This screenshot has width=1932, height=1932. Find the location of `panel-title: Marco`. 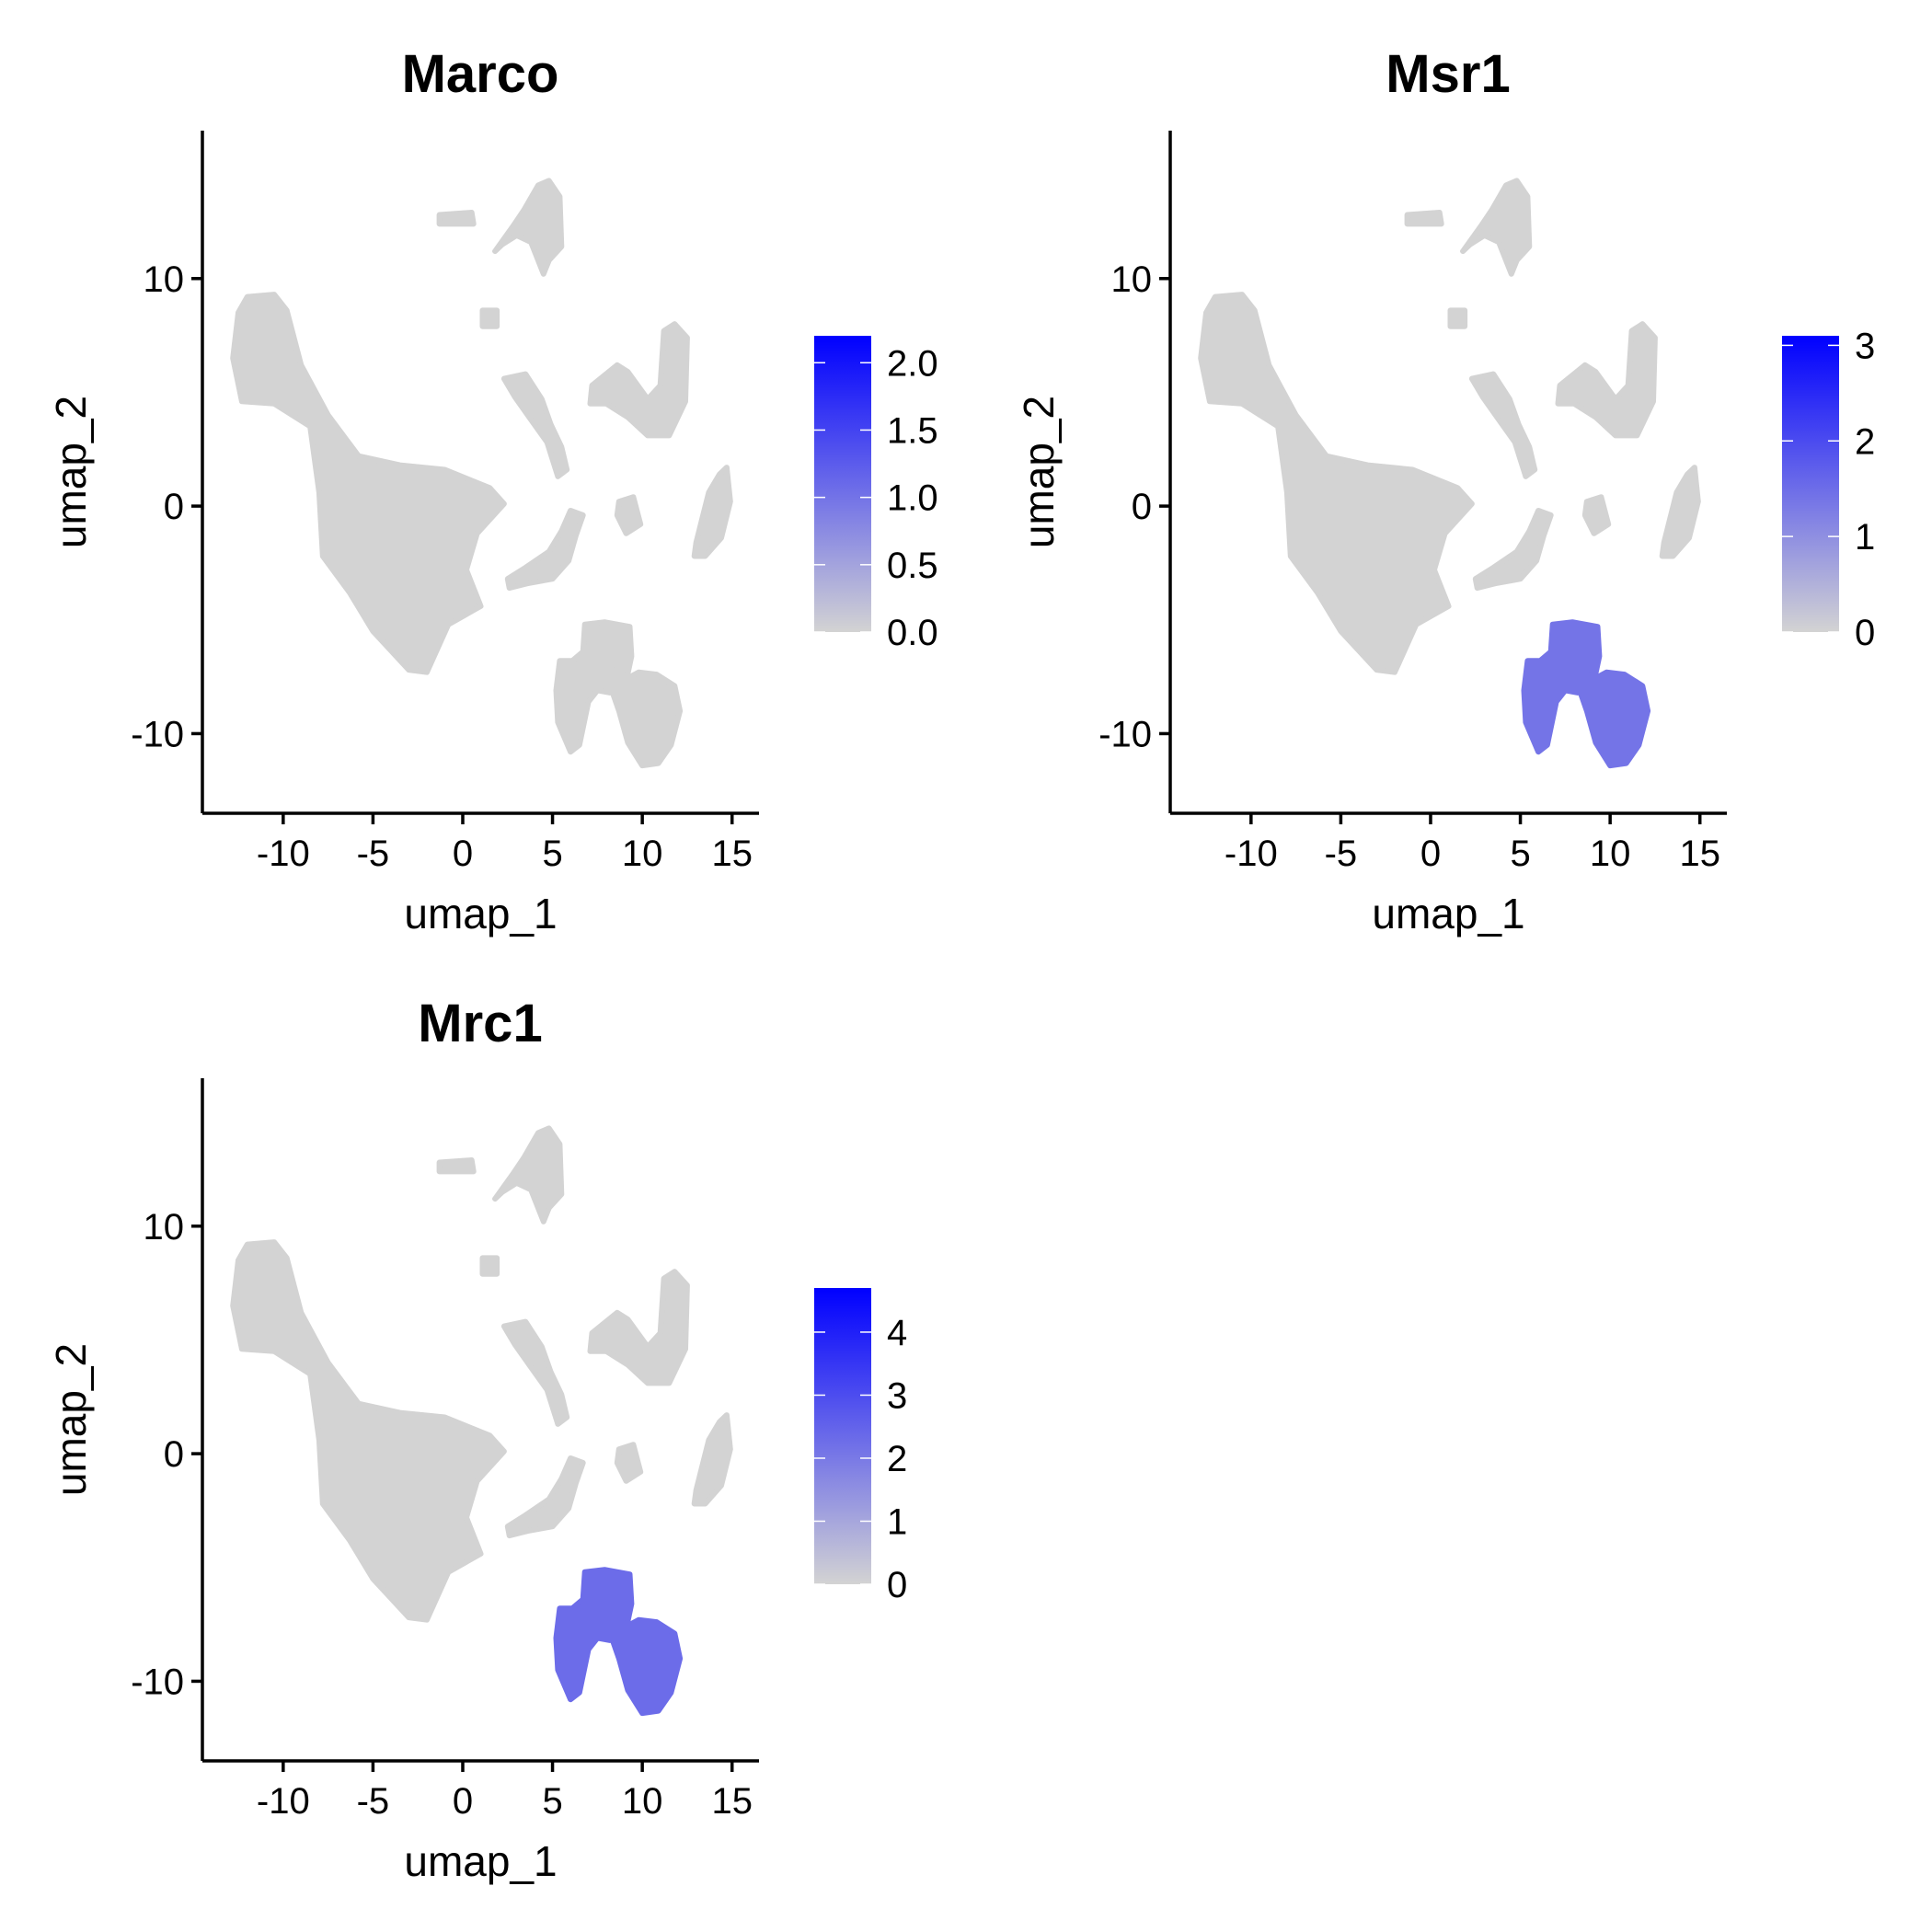

panel-title: Marco is located at coordinates (480, 74).